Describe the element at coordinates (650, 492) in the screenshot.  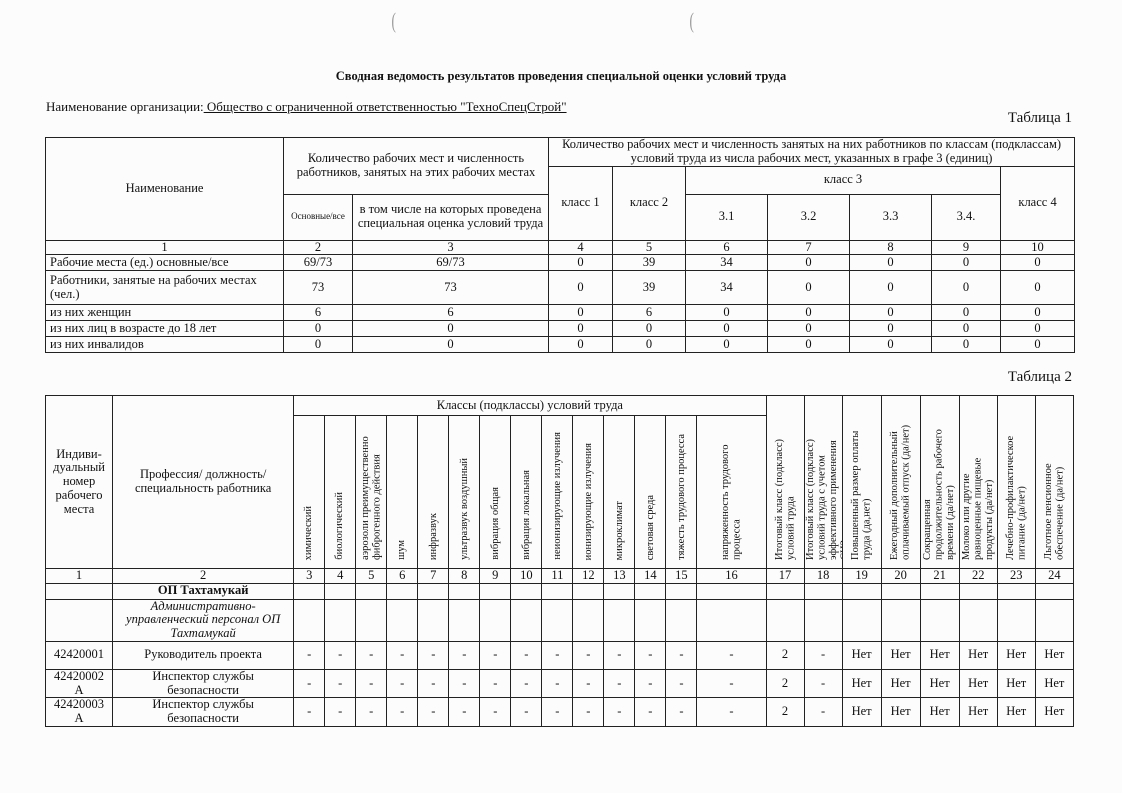
I see `header-factor: световая среда` at that location.